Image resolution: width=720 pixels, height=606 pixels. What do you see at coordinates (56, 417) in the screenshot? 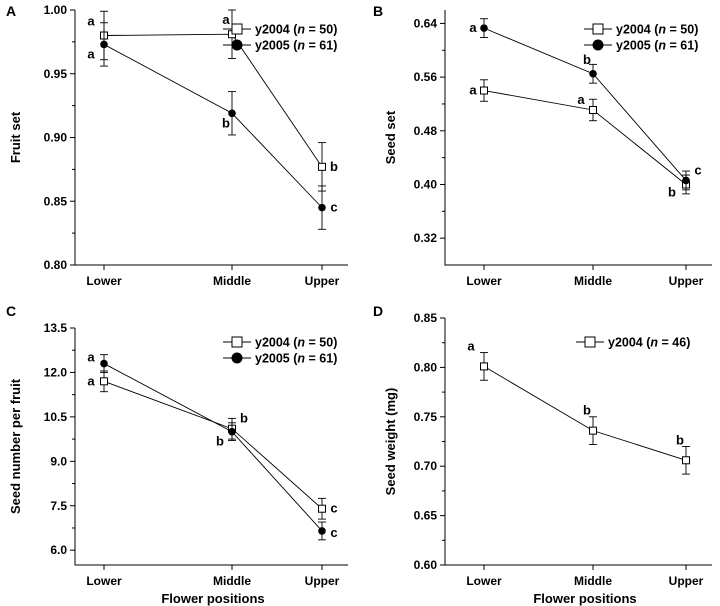
I see `y-tick-label: 10.5` at bounding box center [56, 417].